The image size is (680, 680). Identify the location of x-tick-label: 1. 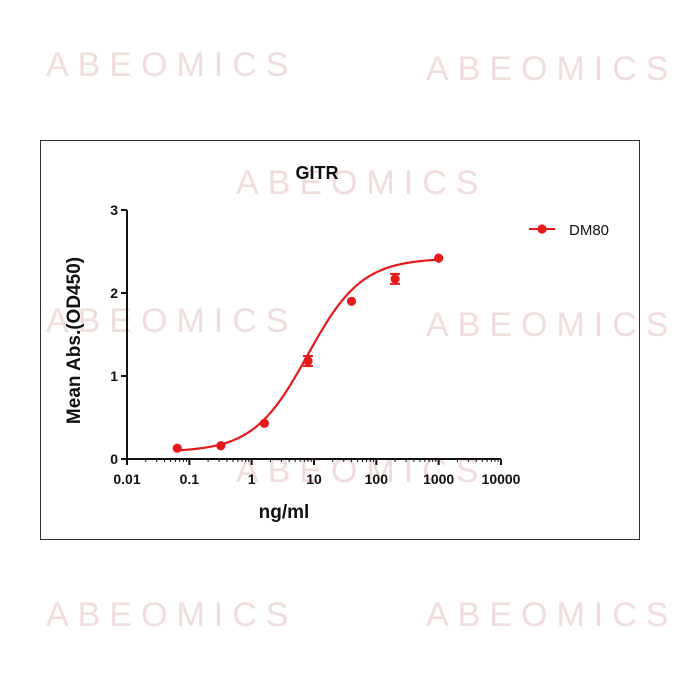
(252, 479).